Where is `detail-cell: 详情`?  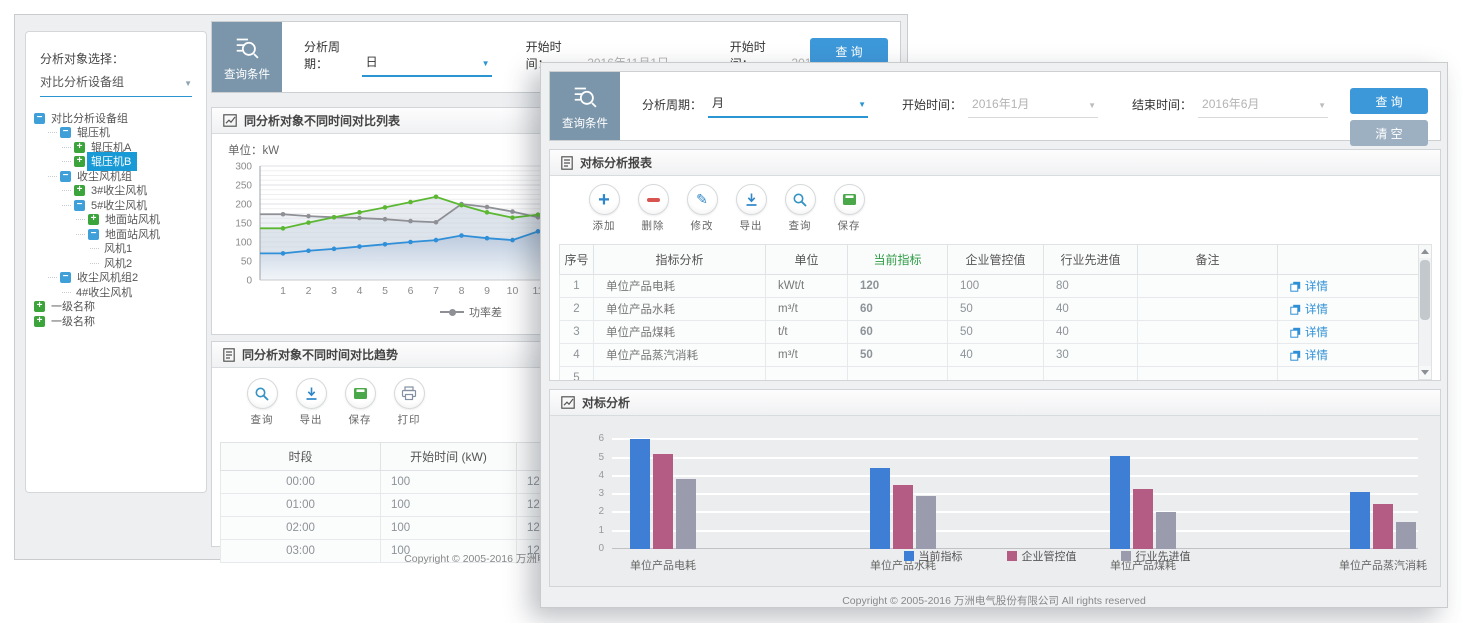
detail-cell: 详情 is located at coordinates (1348, 286).